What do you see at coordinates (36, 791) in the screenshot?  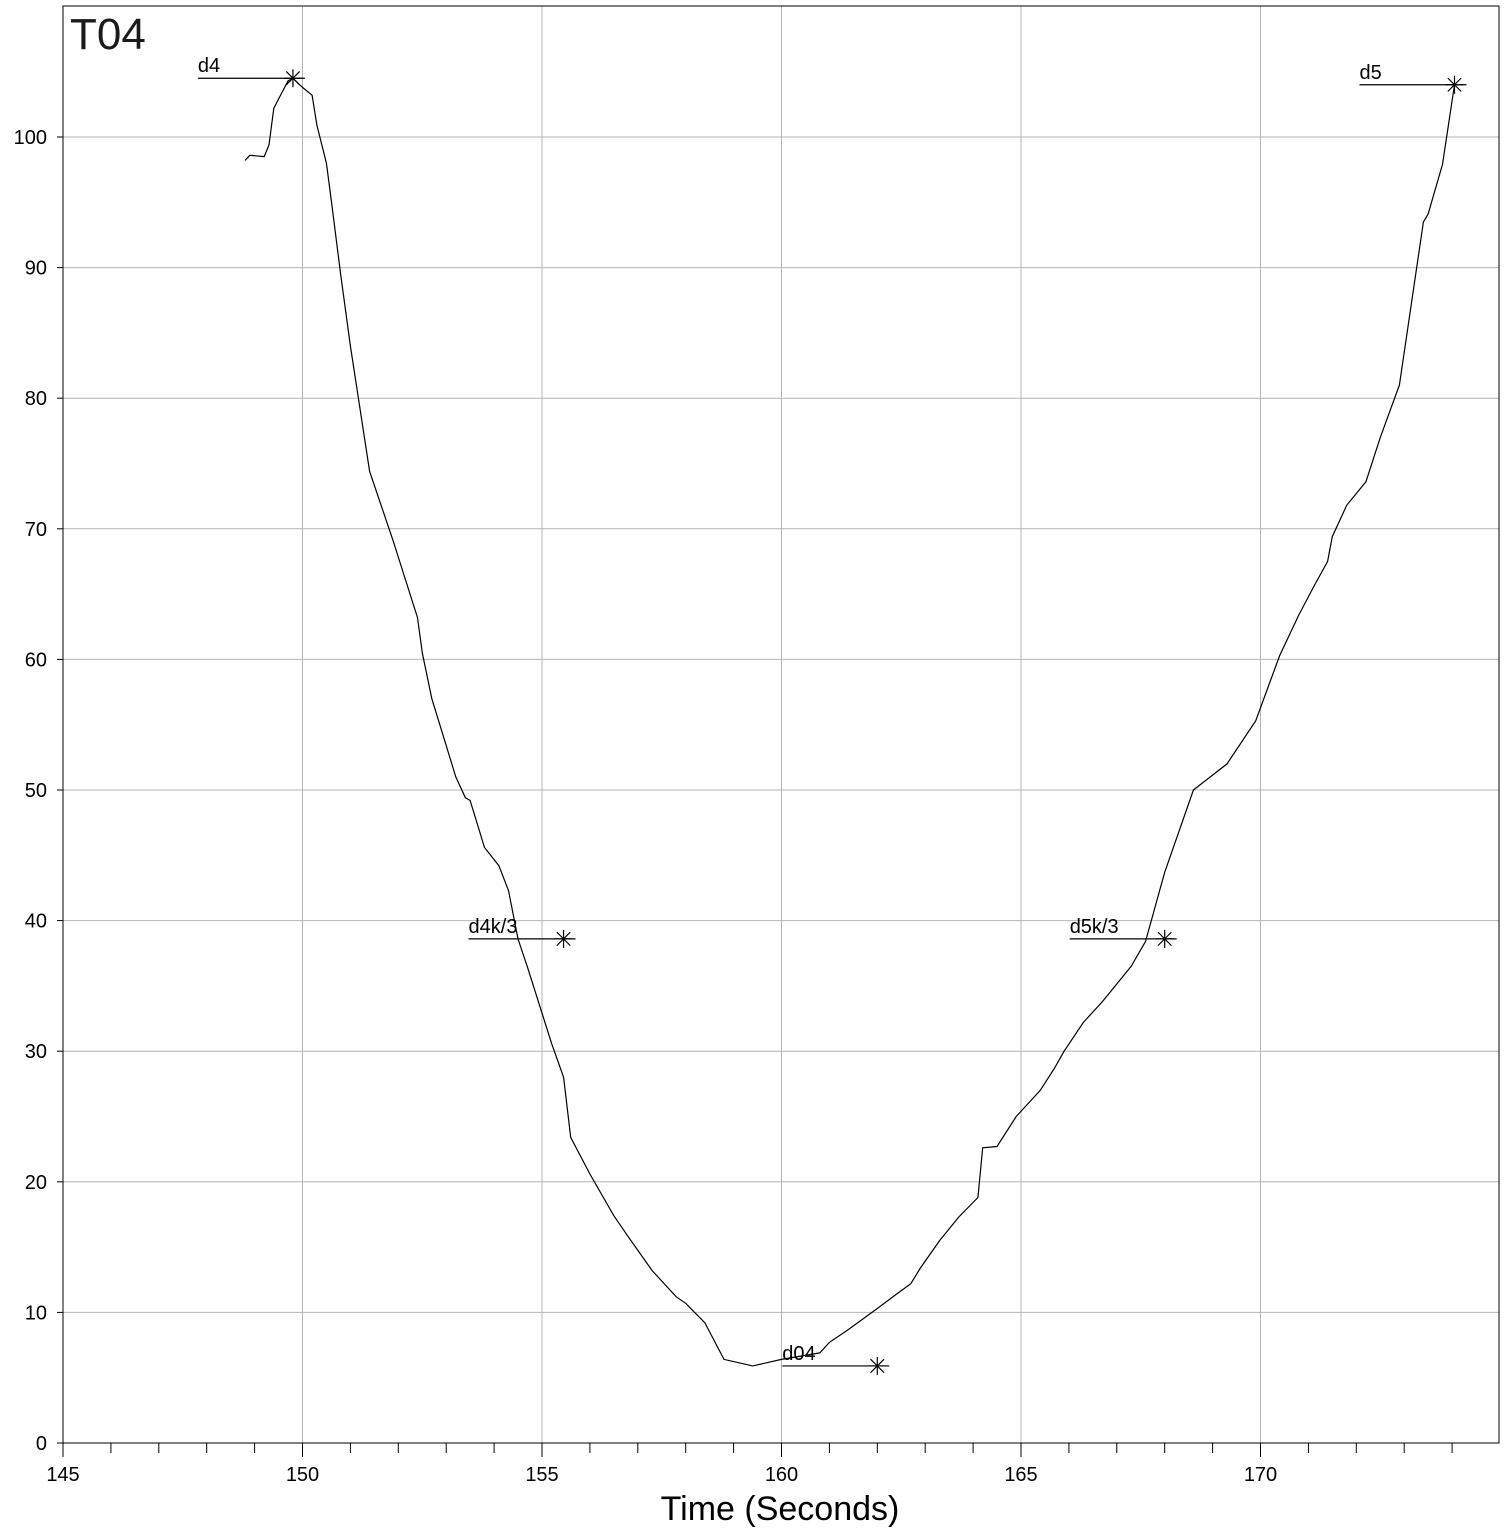 I see `y-tick-label: 50` at bounding box center [36, 791].